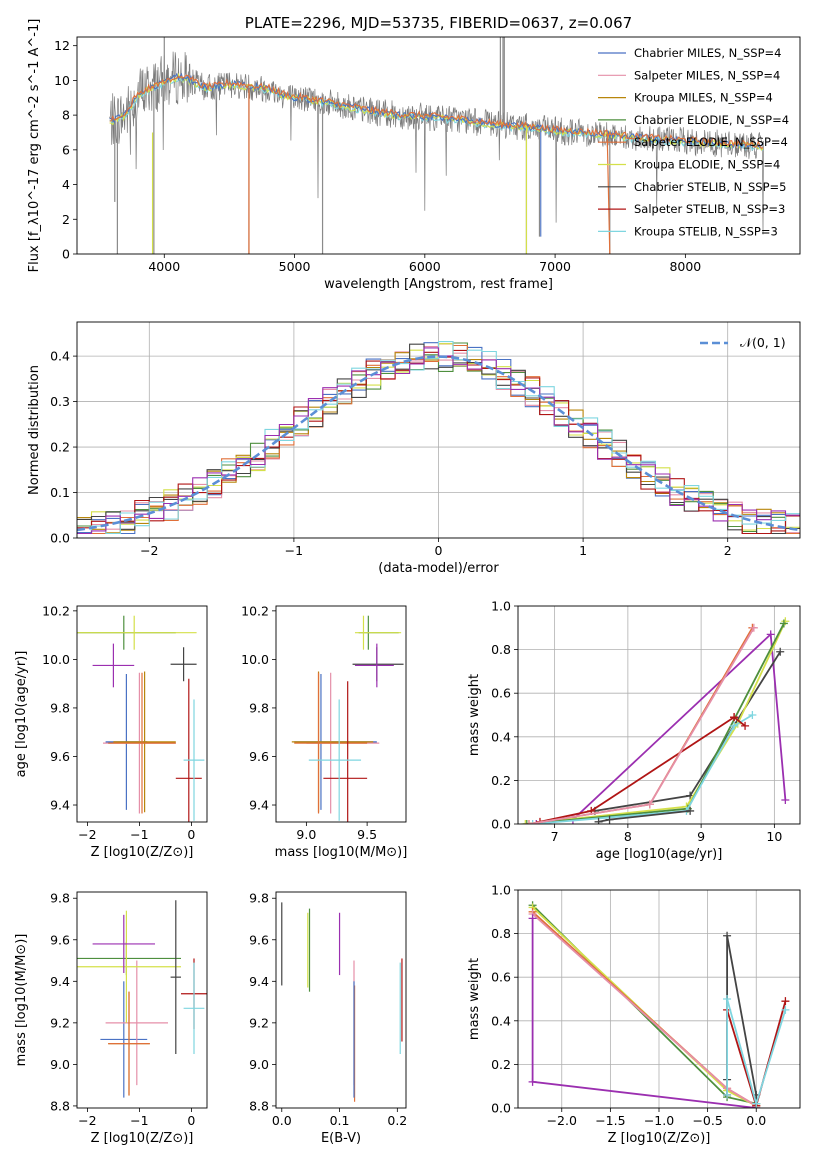 The image size is (819, 1170). Describe the element at coordinates (707, 75) in the screenshot. I see `legend-entry: Salpeter MILES, N_SSP=4` at that location.